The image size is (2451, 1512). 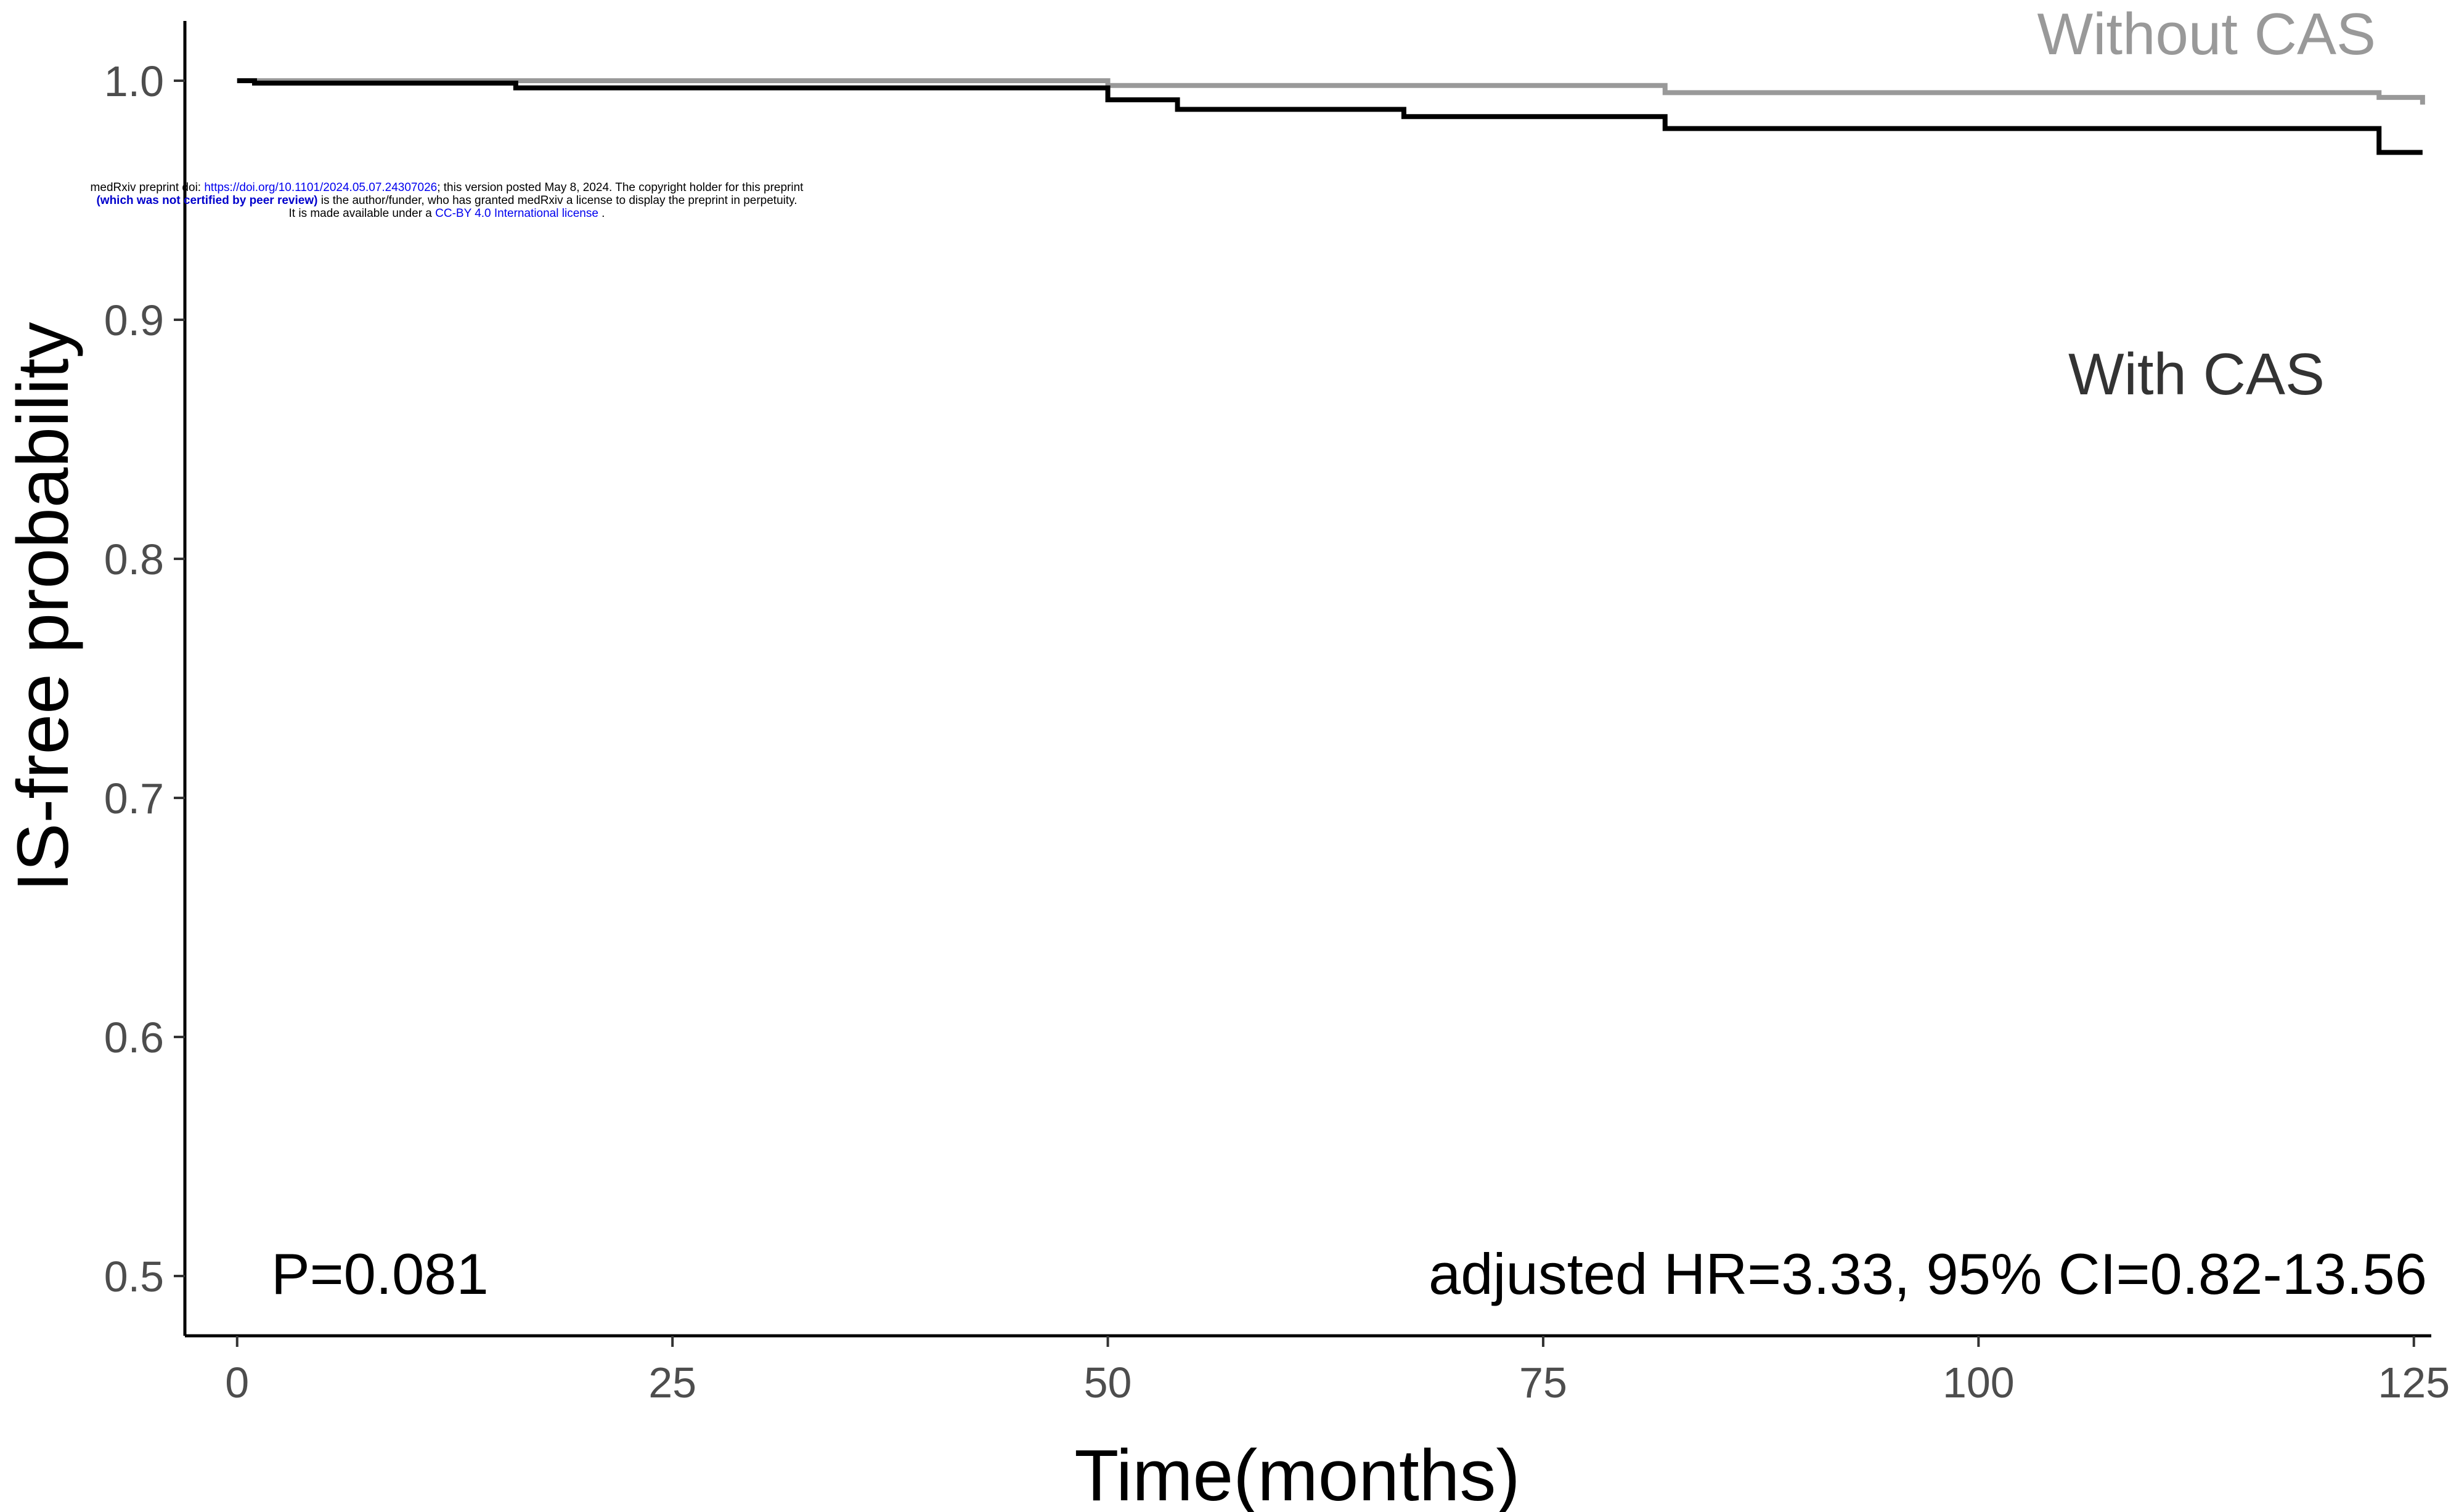 I want to click on x-tick-label: 125, so click(x=2414, y=1383).